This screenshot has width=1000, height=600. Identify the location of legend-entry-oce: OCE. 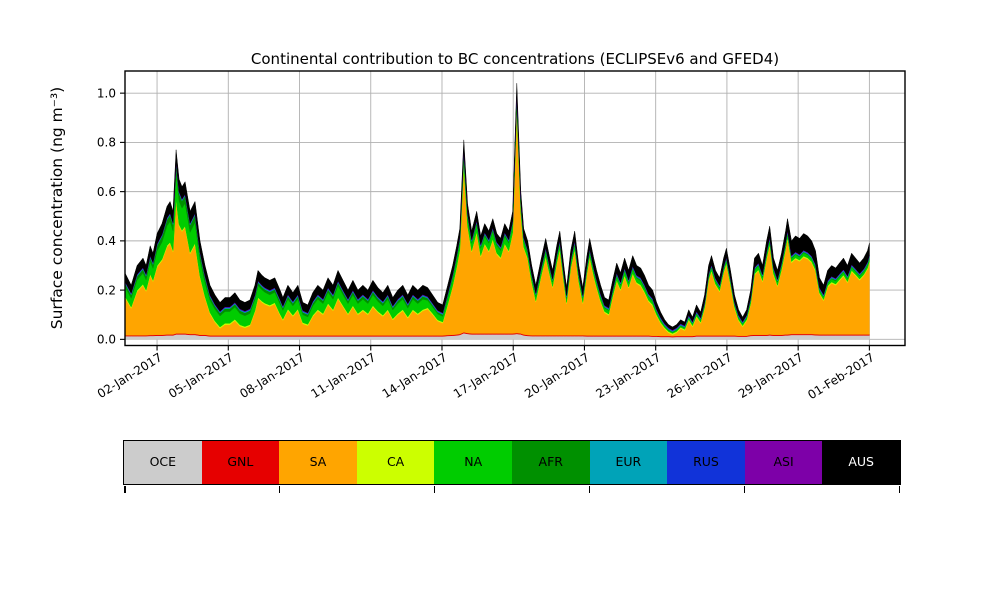
(163, 462).